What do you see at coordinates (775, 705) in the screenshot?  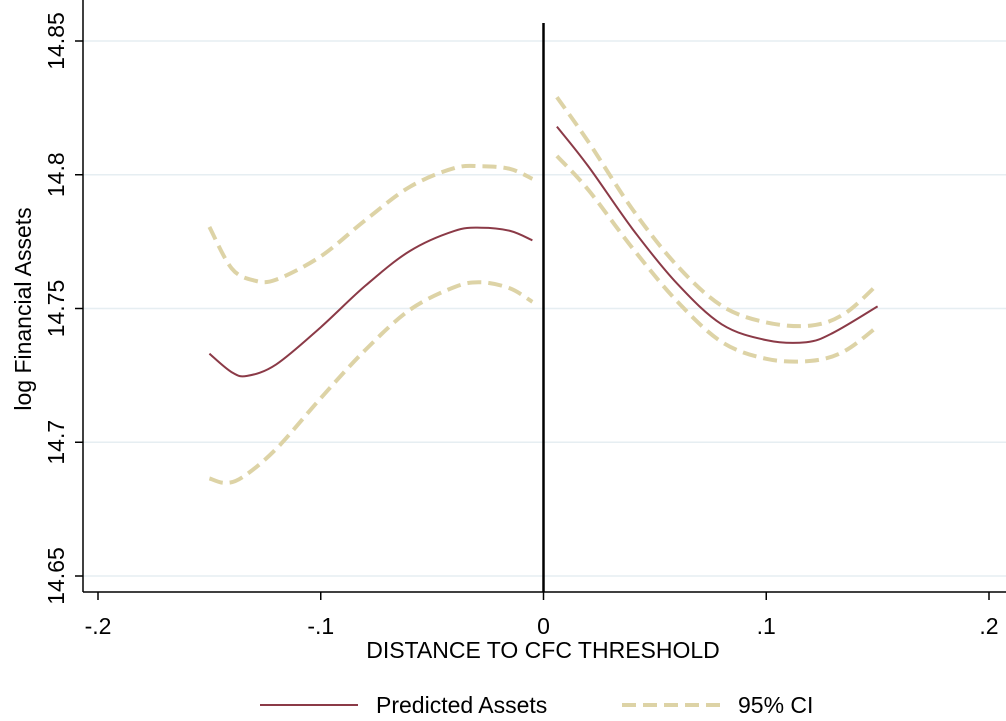 I see `legend-label-ci: 95% CI` at bounding box center [775, 705].